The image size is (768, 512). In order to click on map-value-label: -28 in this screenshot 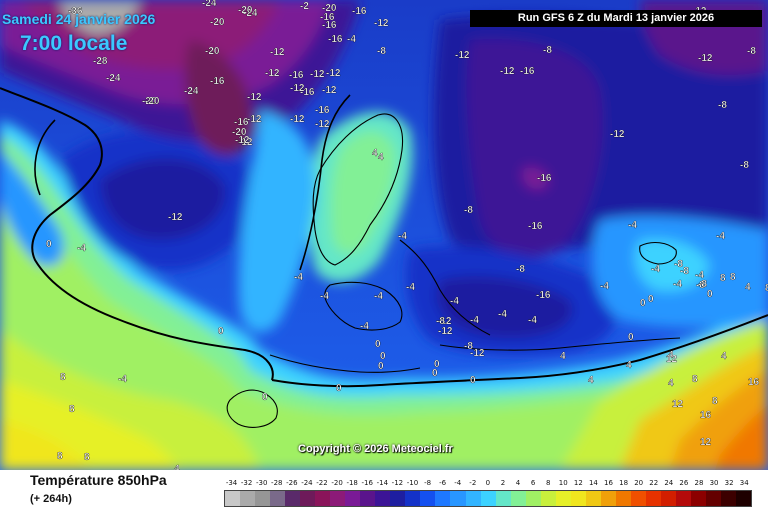, I will do `click(100, 61)`.